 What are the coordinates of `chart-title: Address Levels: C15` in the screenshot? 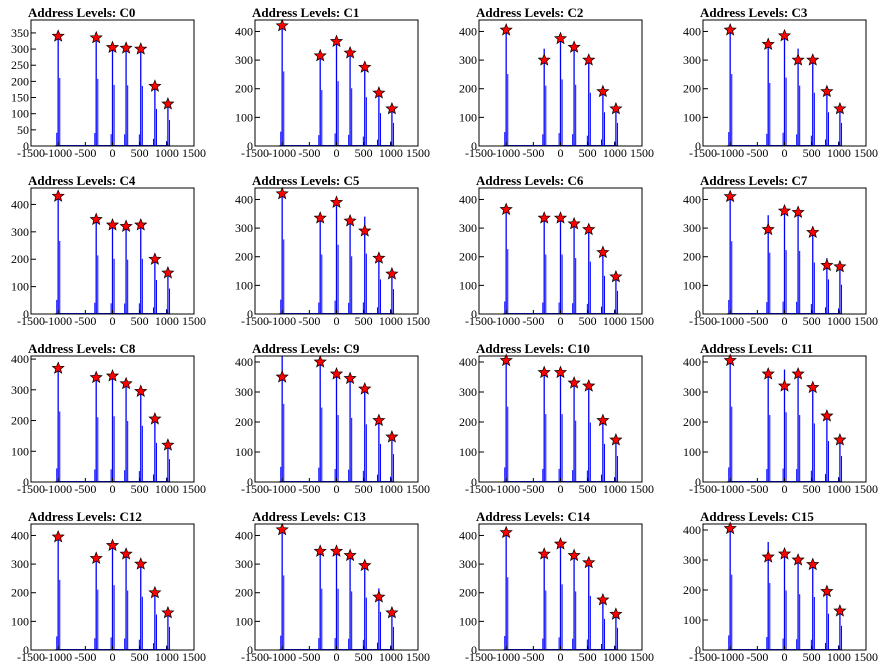 It's located at (757, 516).